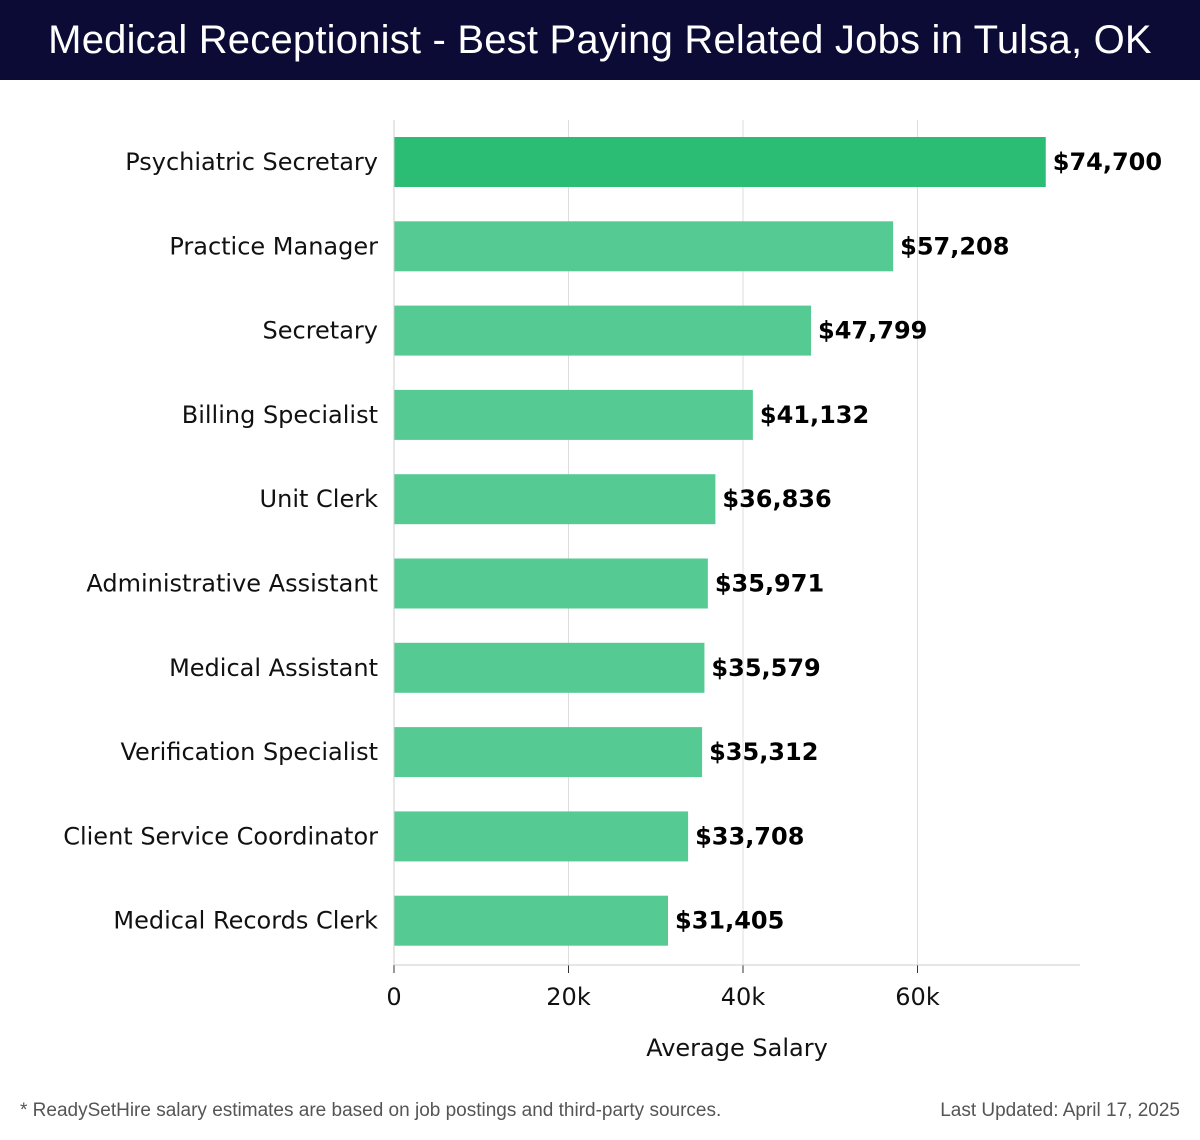  Describe the element at coordinates (1107, 162) in the screenshot. I see `value-label: $74,700` at that location.